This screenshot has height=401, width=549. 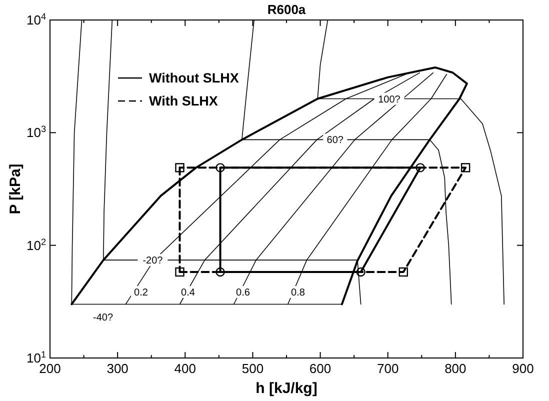 I want to click on x-tick-label: 200, so click(x=50, y=368).